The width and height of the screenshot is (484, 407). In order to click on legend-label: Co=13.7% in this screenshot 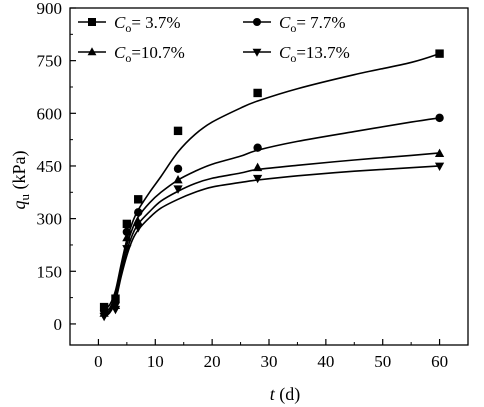, I will do `click(314, 54)`.